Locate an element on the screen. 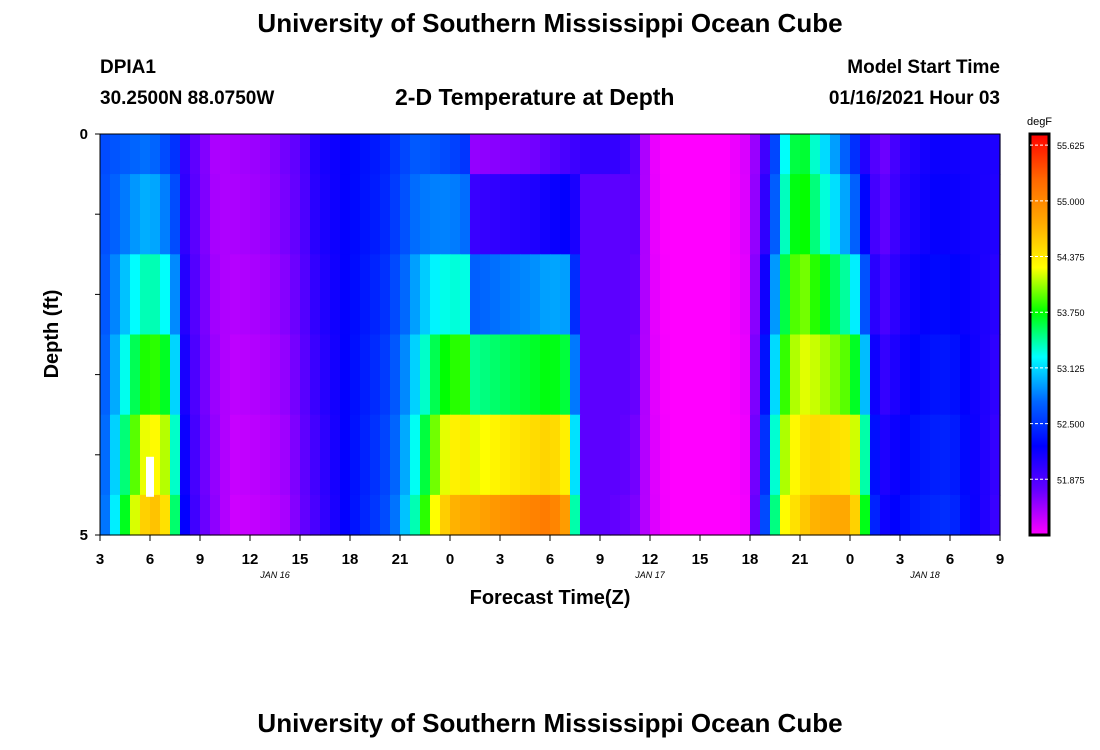 The height and width of the screenshot is (750, 1100). model-start-value: 01/16/2021 Hour 03 is located at coordinates (914, 98).